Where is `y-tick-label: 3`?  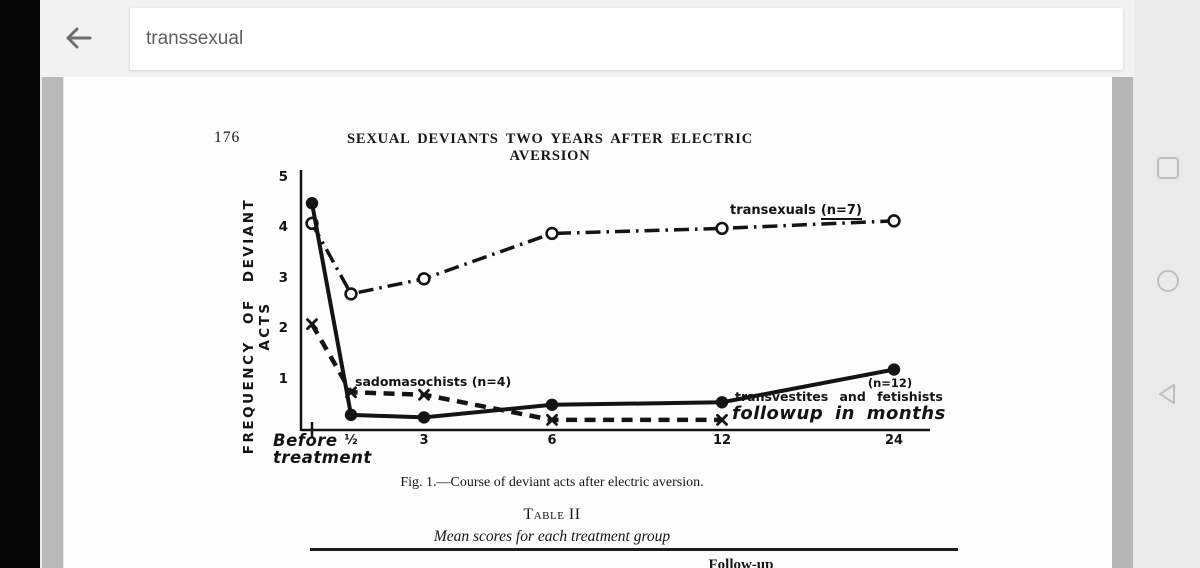
y-tick-label: 3 is located at coordinates (283, 277).